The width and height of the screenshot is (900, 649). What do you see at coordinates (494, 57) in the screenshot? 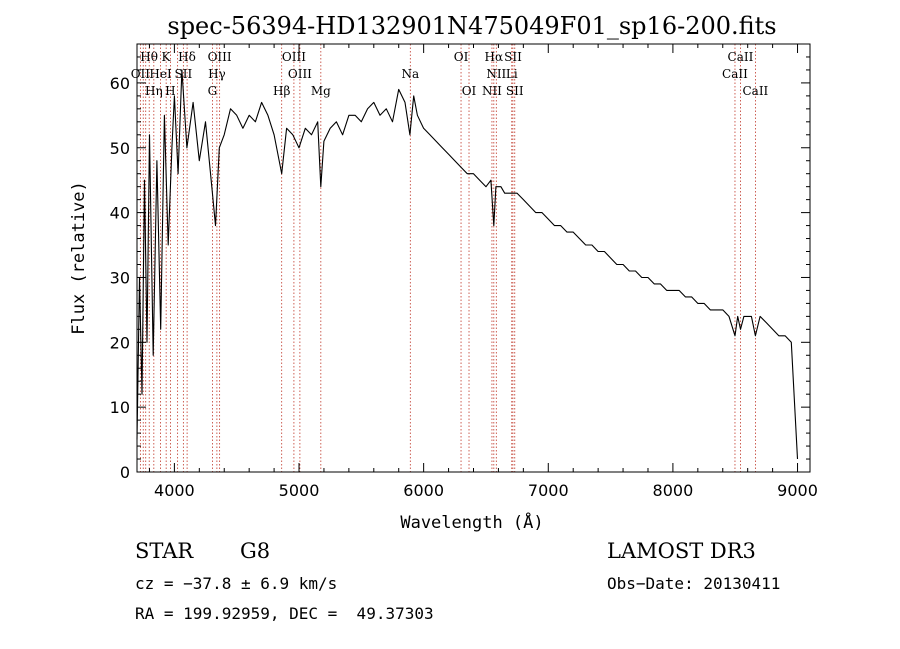
I see `line-label-row1-6: Hα` at bounding box center [494, 57].